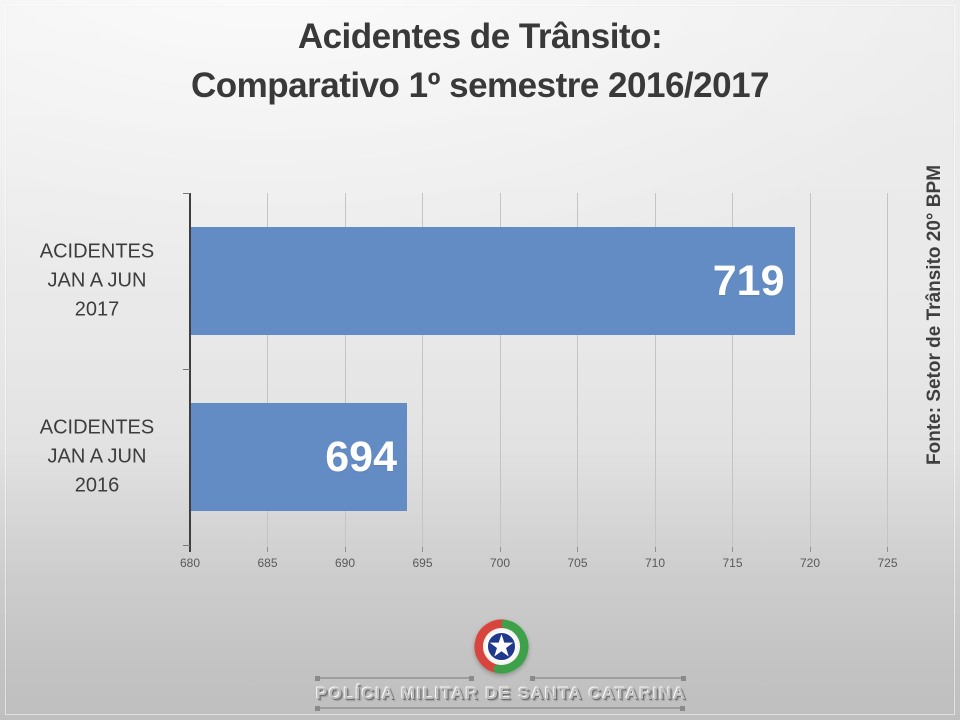 The image size is (960, 720). What do you see at coordinates (934, 315) in the screenshot?
I see `source-note: Fonte: Setor de Trânsito 20° BPM` at bounding box center [934, 315].